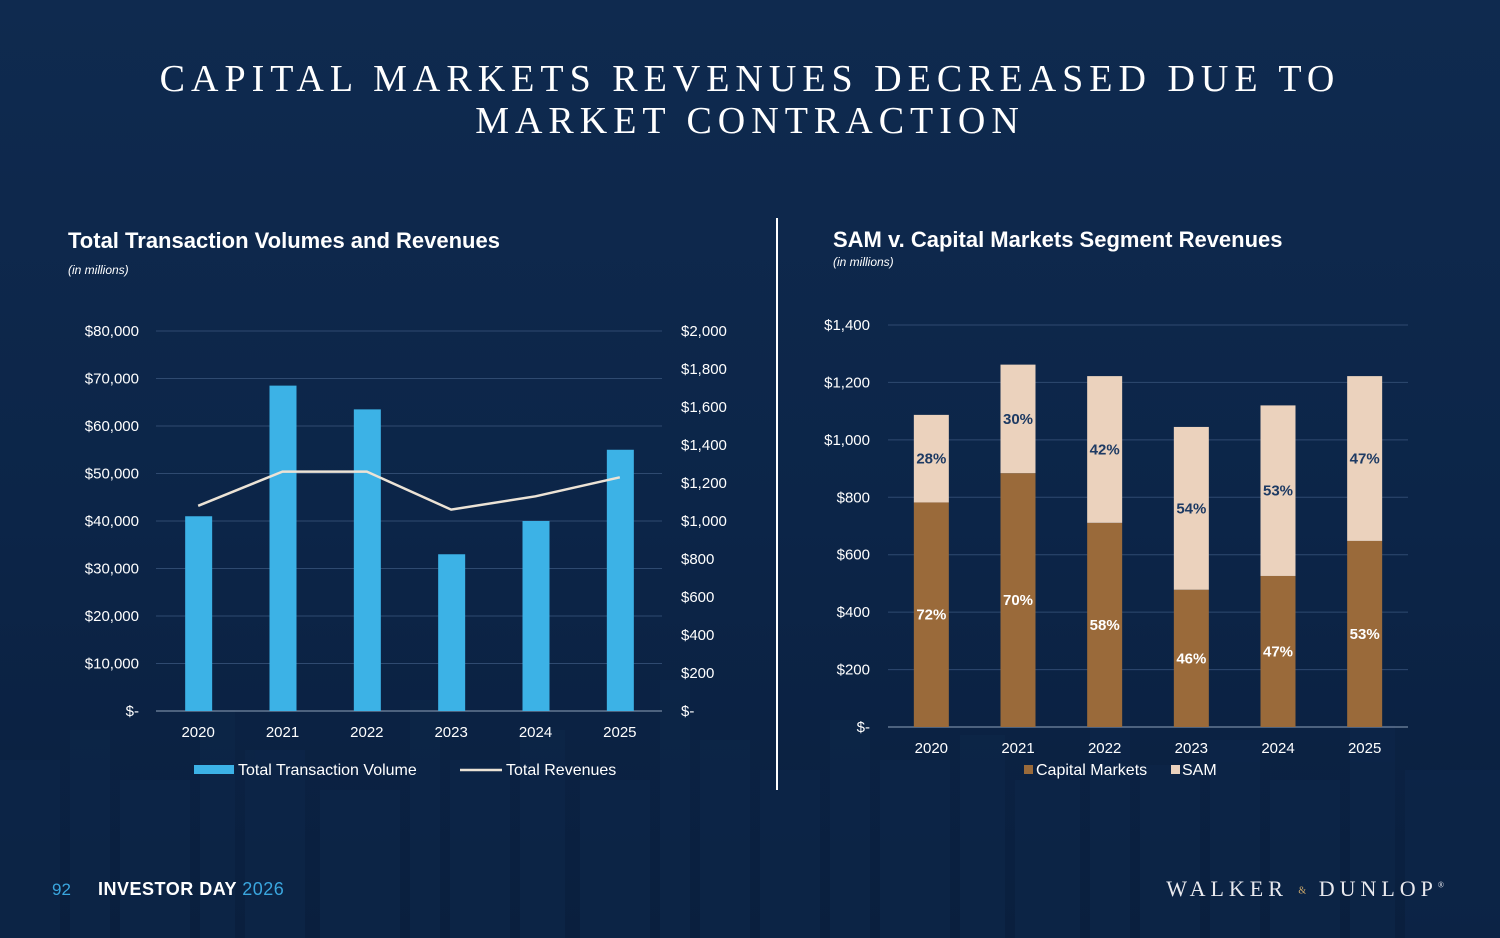 This screenshot has width=1500, height=938. What do you see at coordinates (777, 504) in the screenshot?
I see `chart-divider` at bounding box center [777, 504].